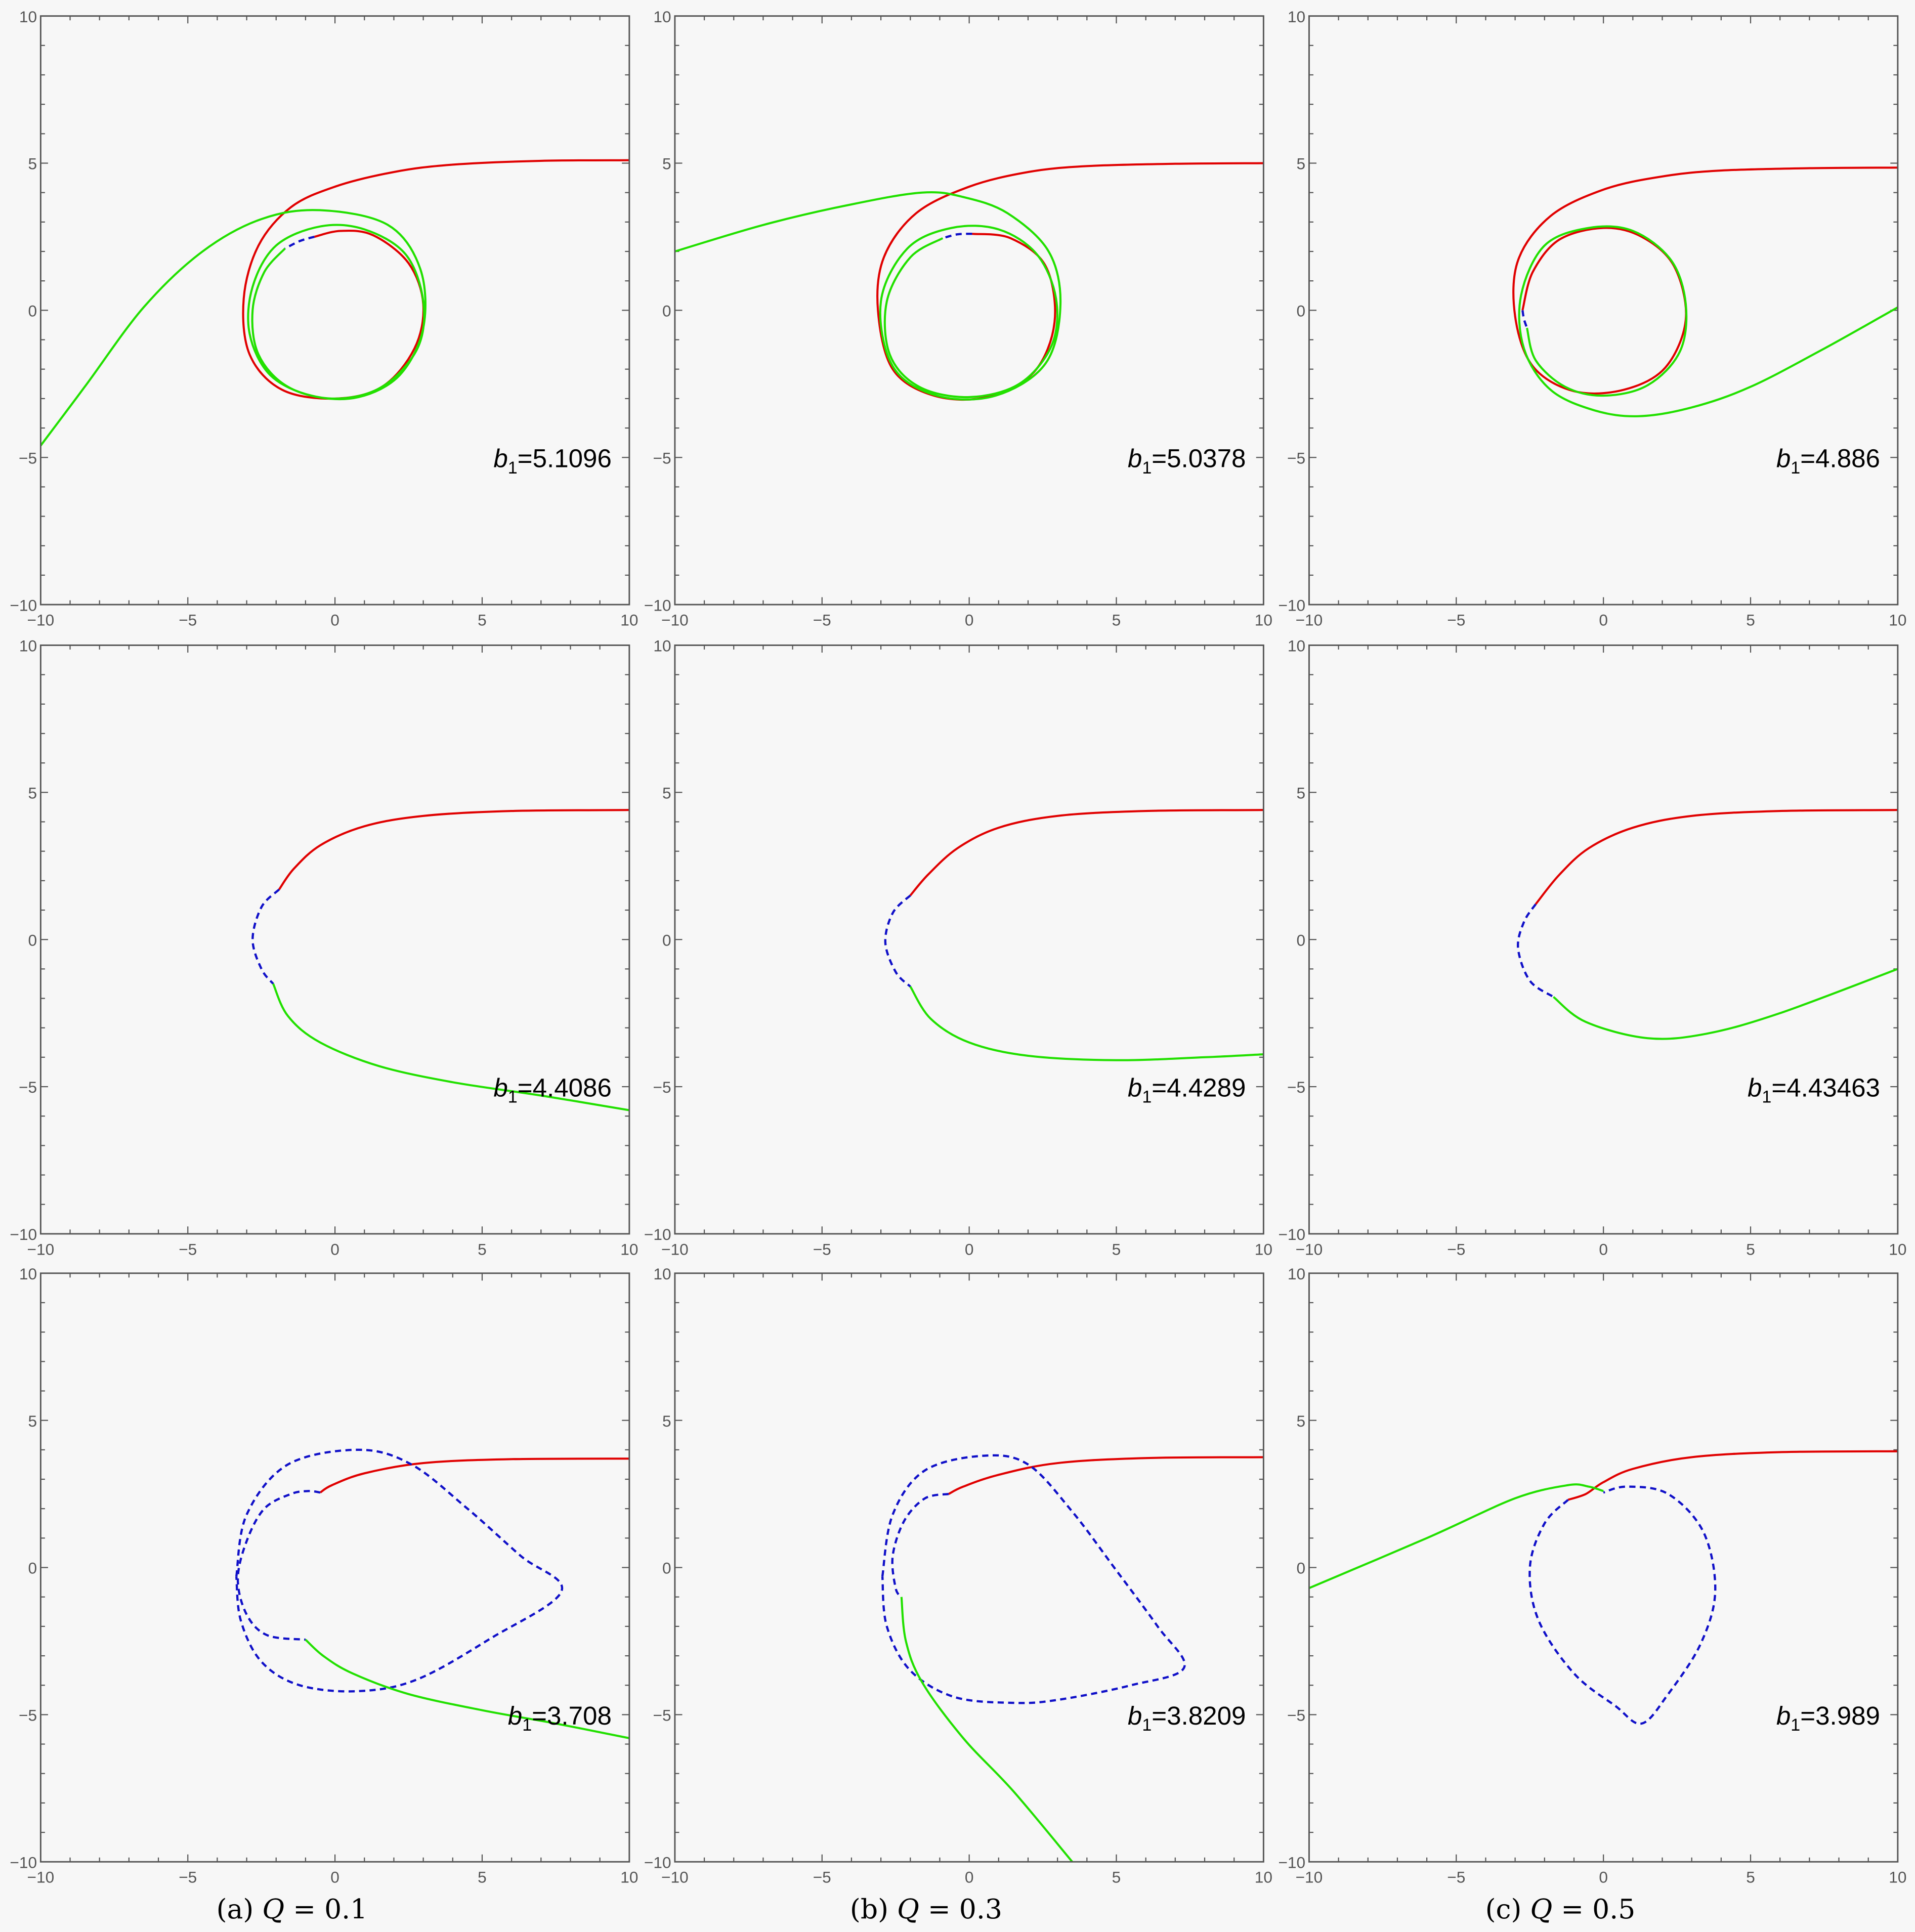  Describe the element at coordinates (1507, 1909) in the screenshot. I see `caption-label: (c)` at that location.